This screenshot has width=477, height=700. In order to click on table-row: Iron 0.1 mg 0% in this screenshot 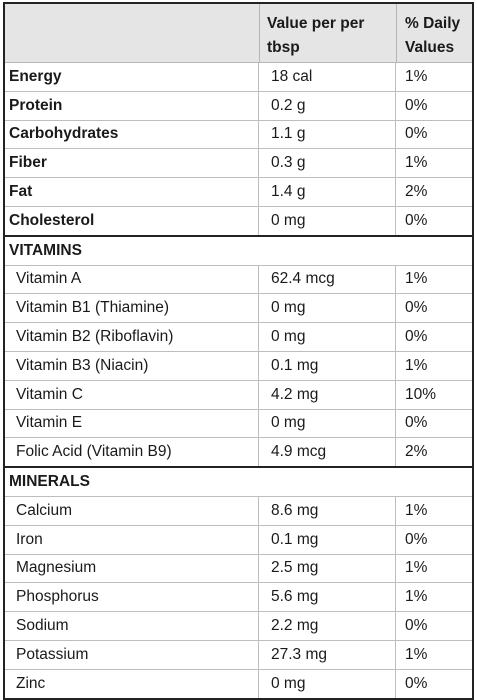, I will do `click(238, 540)`.